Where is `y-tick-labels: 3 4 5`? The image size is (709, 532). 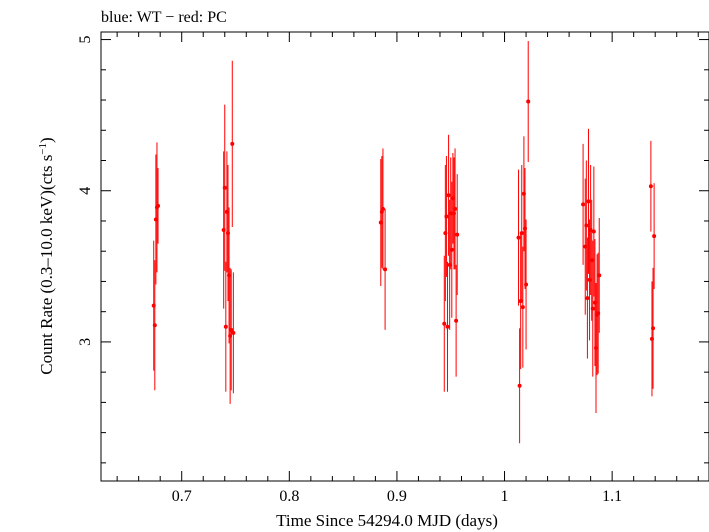 y-tick-labels: 3 4 5 is located at coordinates (85, 191).